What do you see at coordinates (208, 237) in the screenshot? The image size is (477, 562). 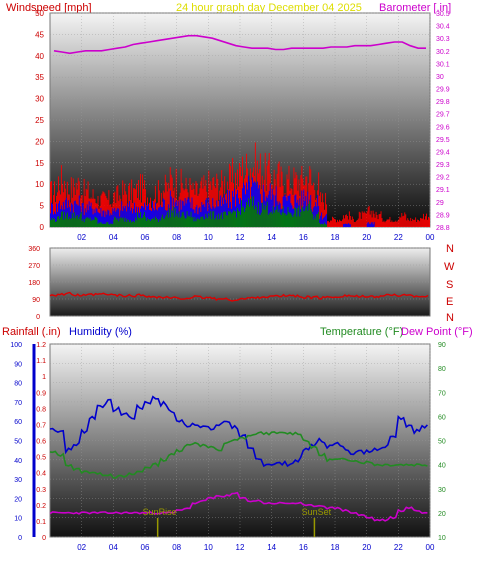 I see `wind-x-tick: 10` at bounding box center [208, 237].